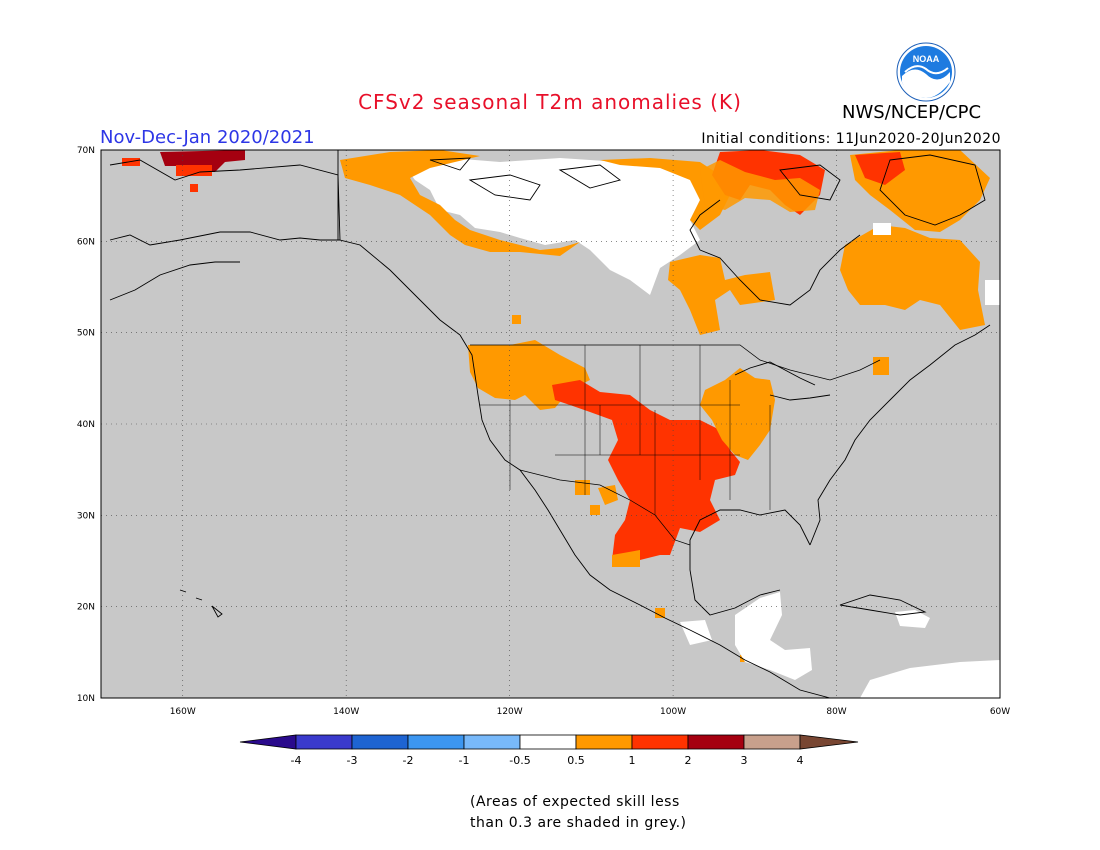 This screenshot has height=850, width=1100. What do you see at coordinates (207, 137) in the screenshot?
I see `forecast-period: Nov-Dec-Jan 2020/2021` at bounding box center [207, 137].